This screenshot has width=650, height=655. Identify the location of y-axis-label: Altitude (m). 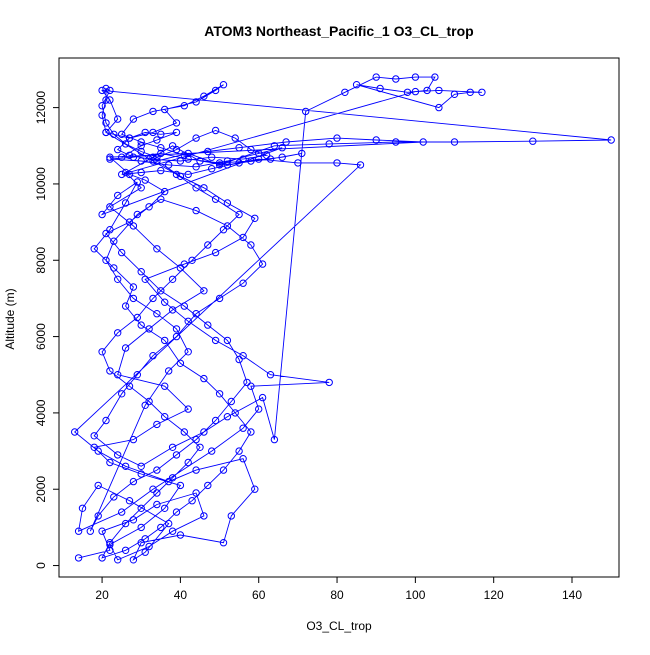
(10, 318).